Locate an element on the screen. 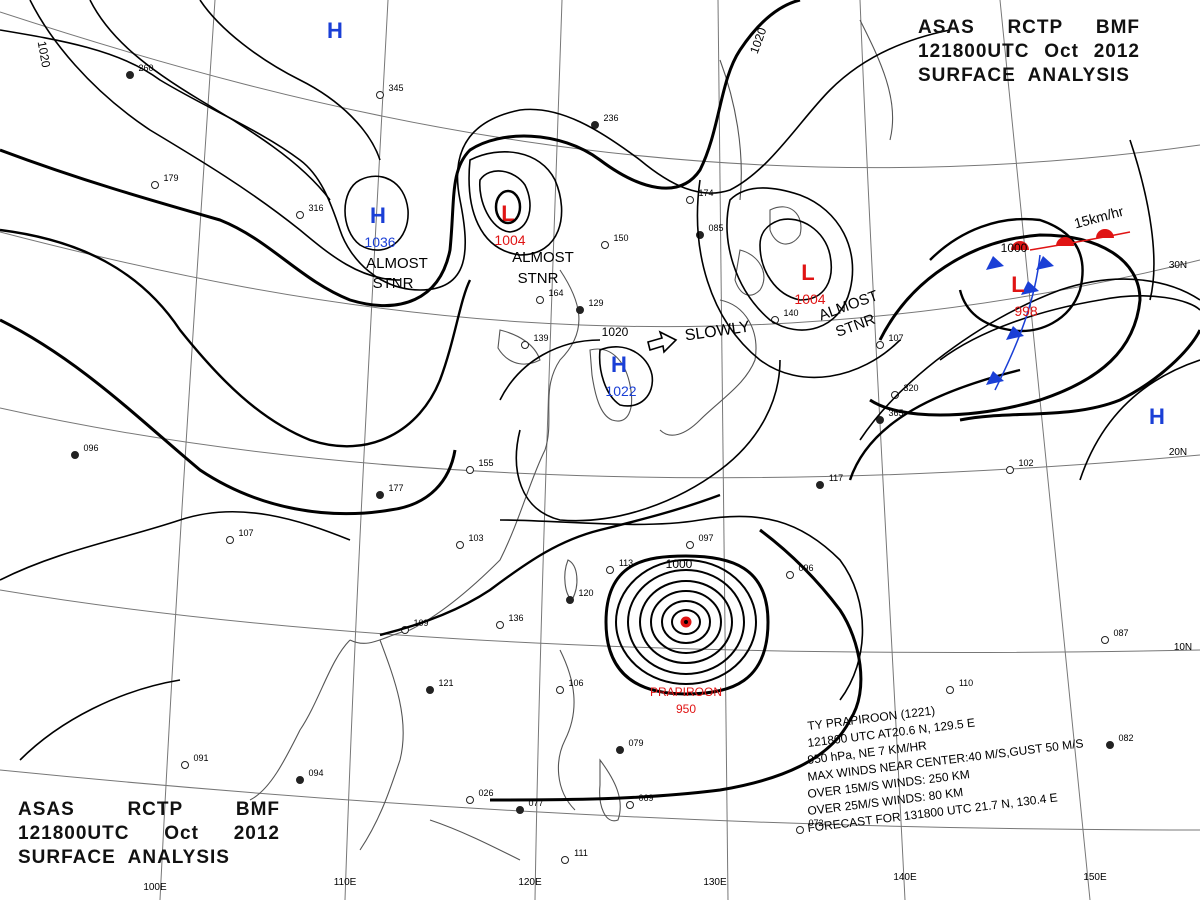 This screenshot has width=1200, height=900. station-value: 085 is located at coordinates (715, 228).